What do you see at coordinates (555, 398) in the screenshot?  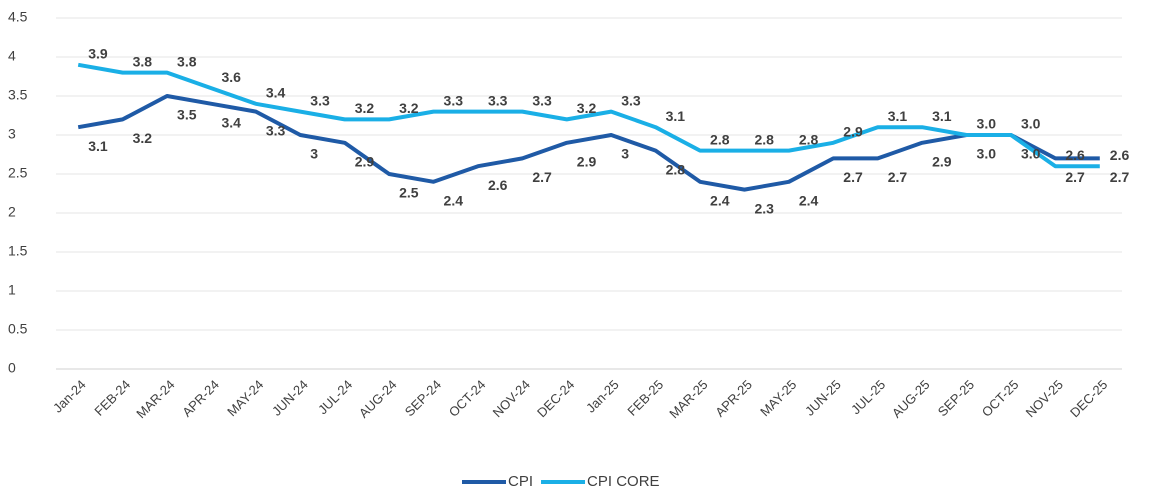 I see `x-tick-label: DEC-24` at bounding box center [555, 398].